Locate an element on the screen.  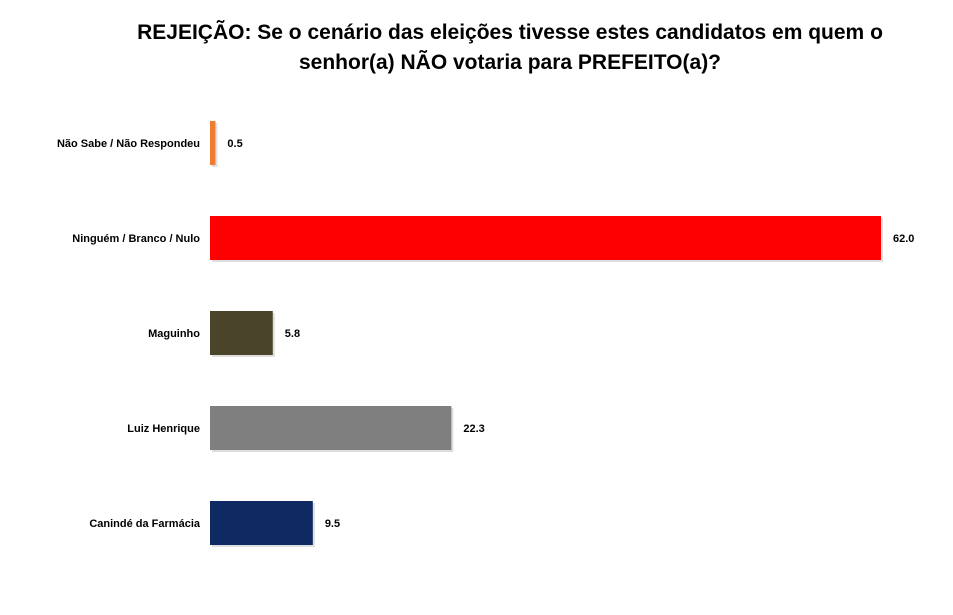
category-label: Luiz Henrique is located at coordinates (163, 429).